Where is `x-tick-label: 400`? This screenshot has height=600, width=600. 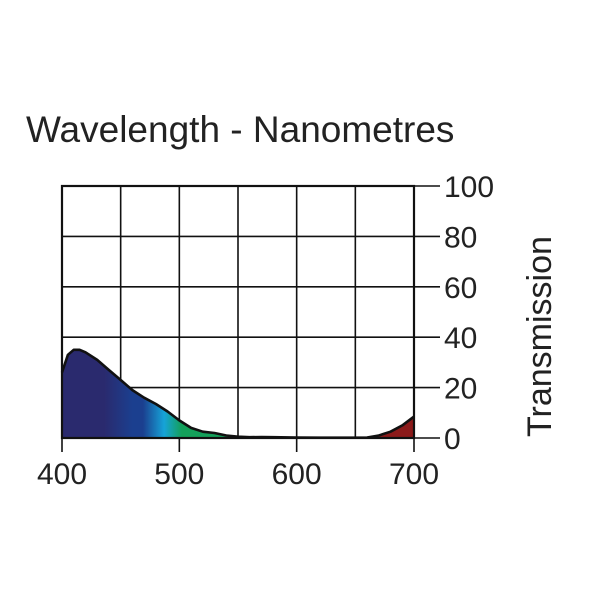
x-tick-label: 400 is located at coordinates (62, 474).